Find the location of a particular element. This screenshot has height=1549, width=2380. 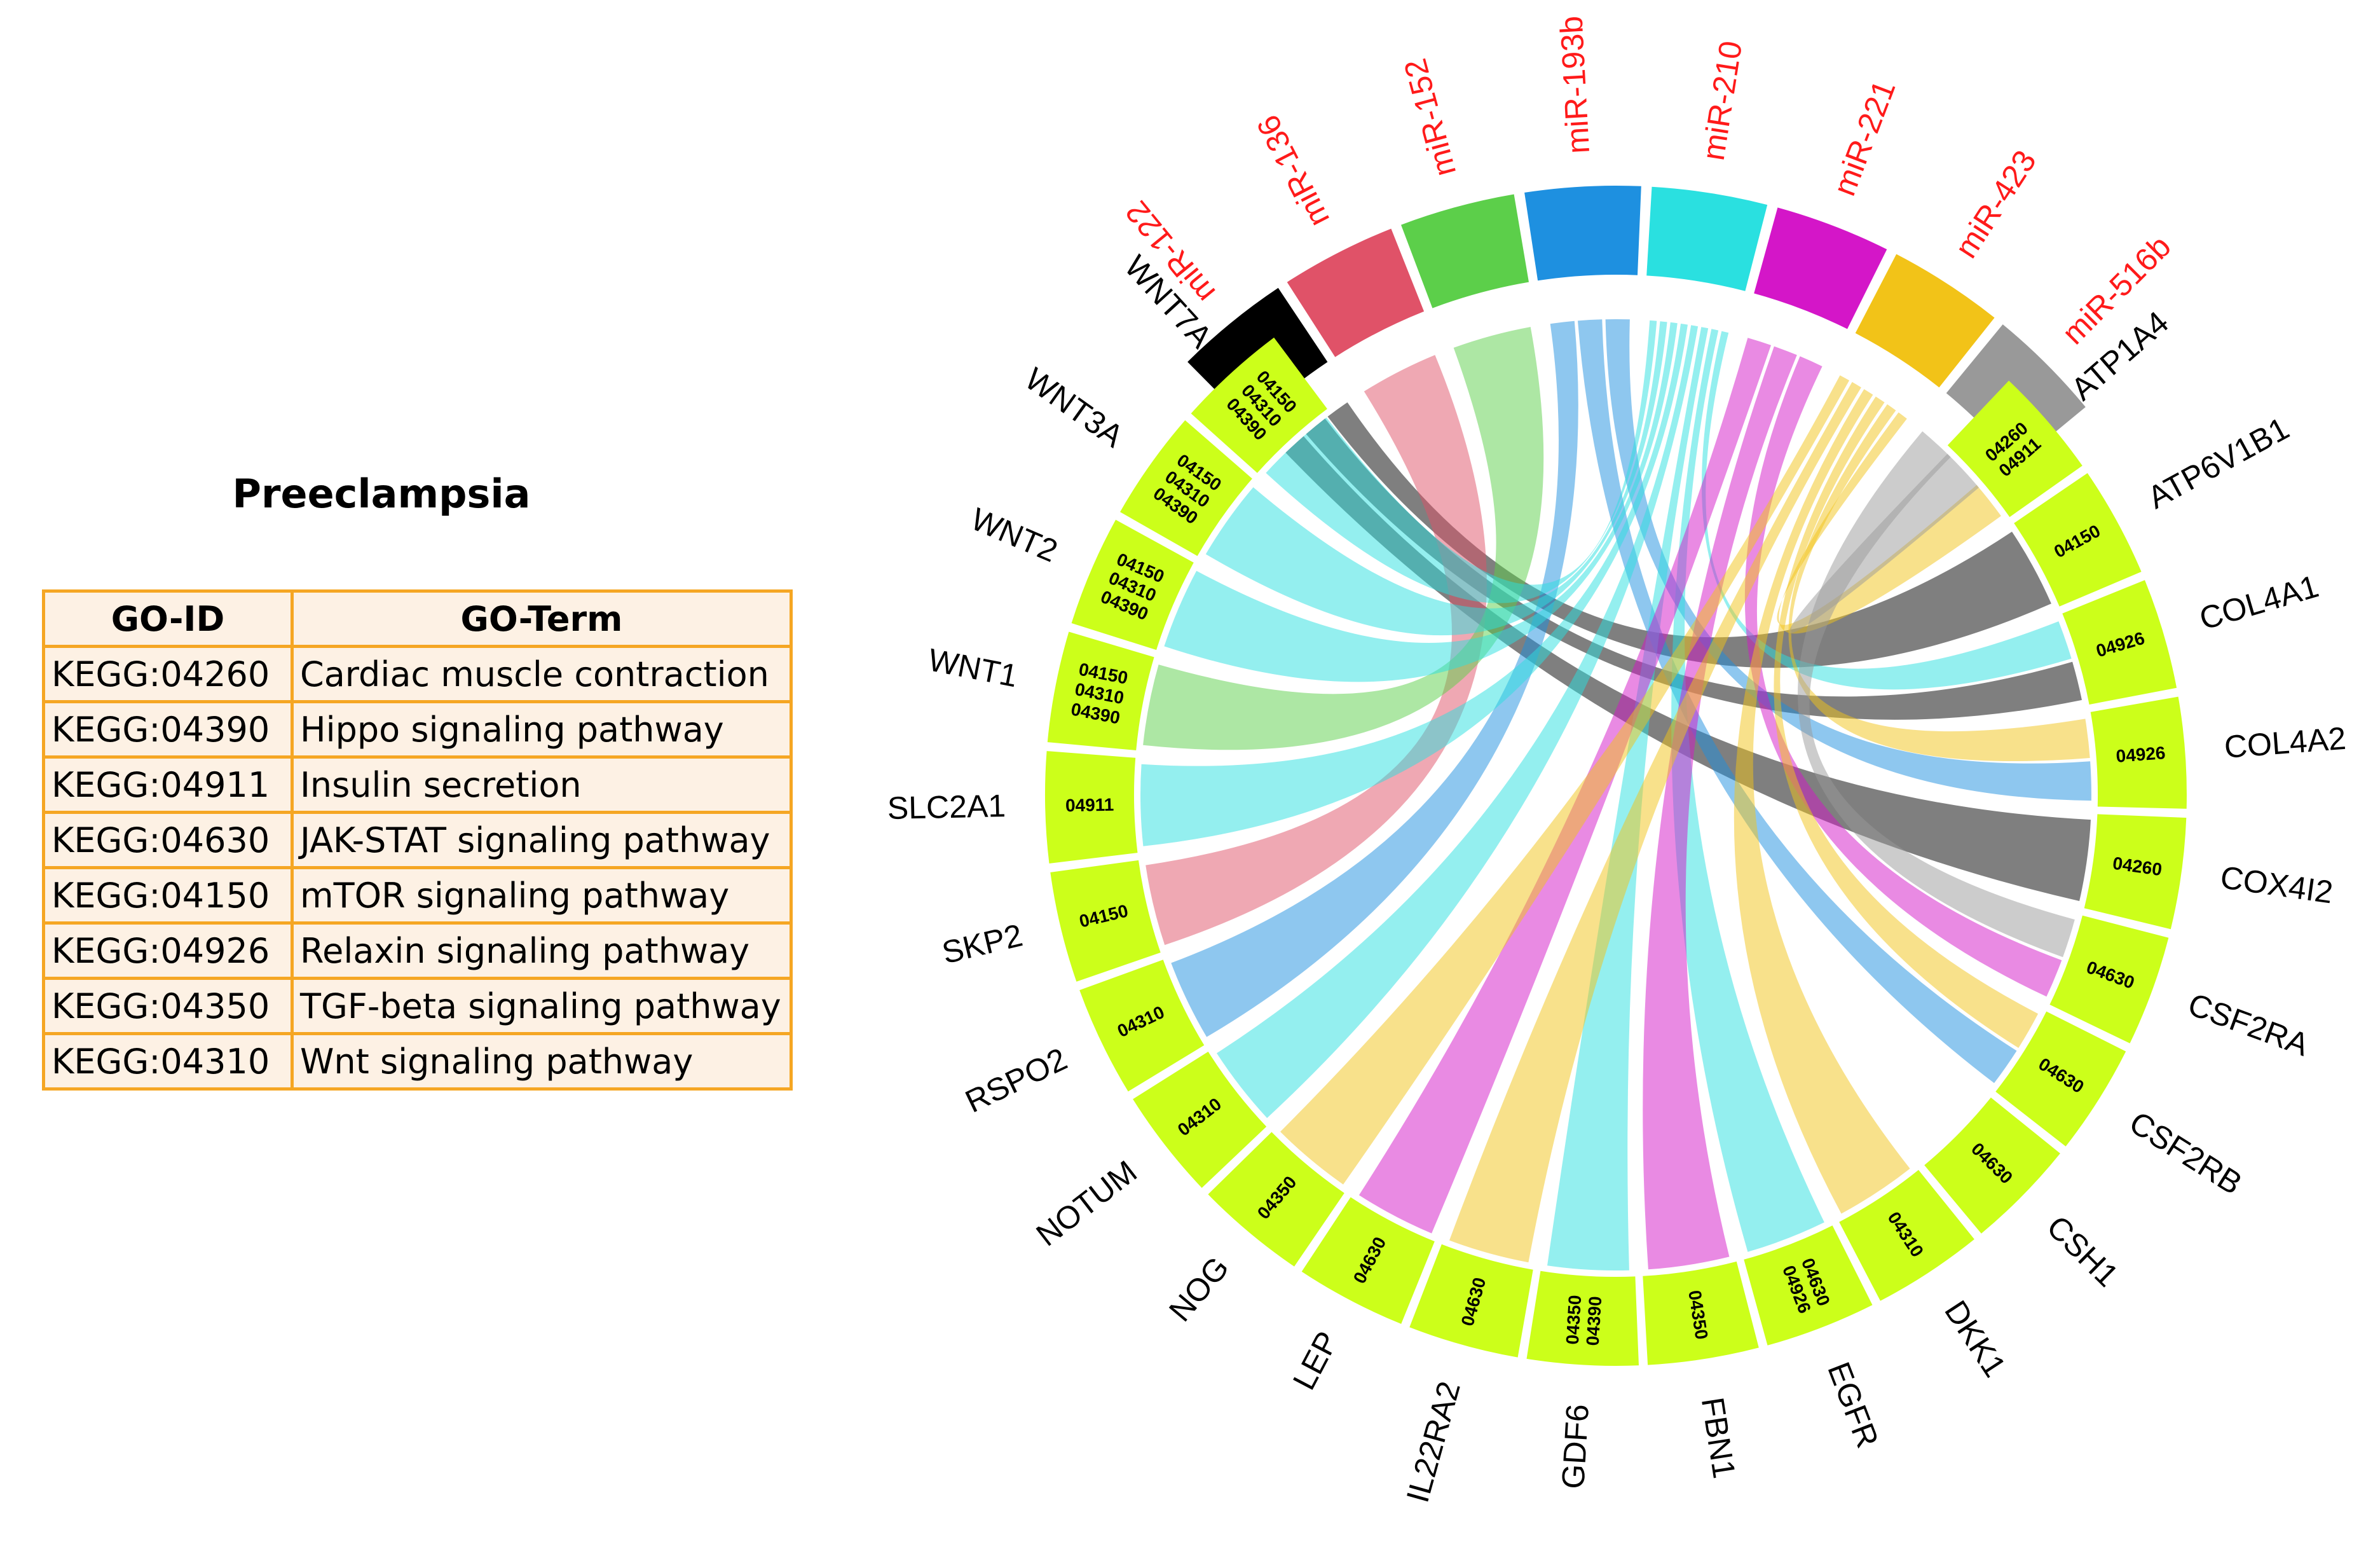

gene-label-WNT3A: WNT3A is located at coordinates (1074, 407).